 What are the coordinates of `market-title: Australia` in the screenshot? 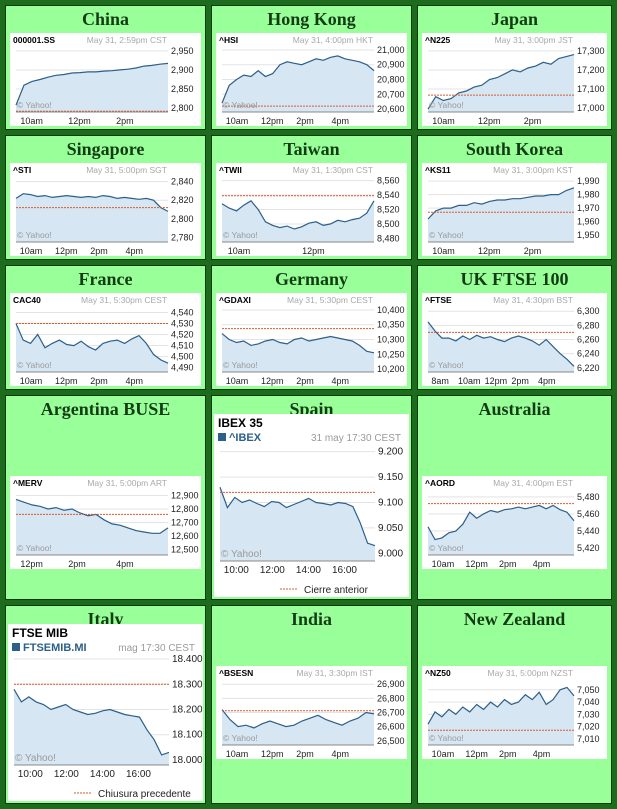 It's located at (514, 409).